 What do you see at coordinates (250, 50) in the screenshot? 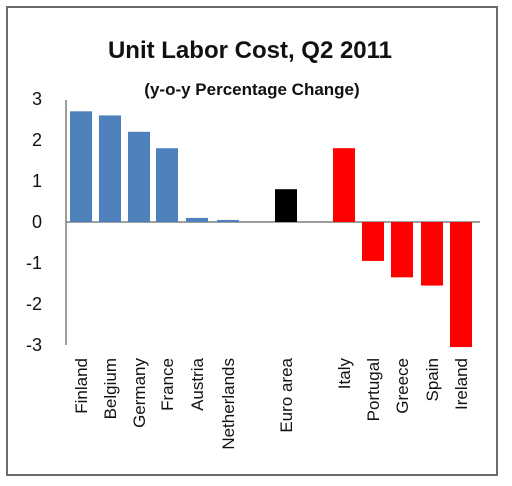
I see `chart-title: Unit Labor Cost, Q2 2011` at bounding box center [250, 50].